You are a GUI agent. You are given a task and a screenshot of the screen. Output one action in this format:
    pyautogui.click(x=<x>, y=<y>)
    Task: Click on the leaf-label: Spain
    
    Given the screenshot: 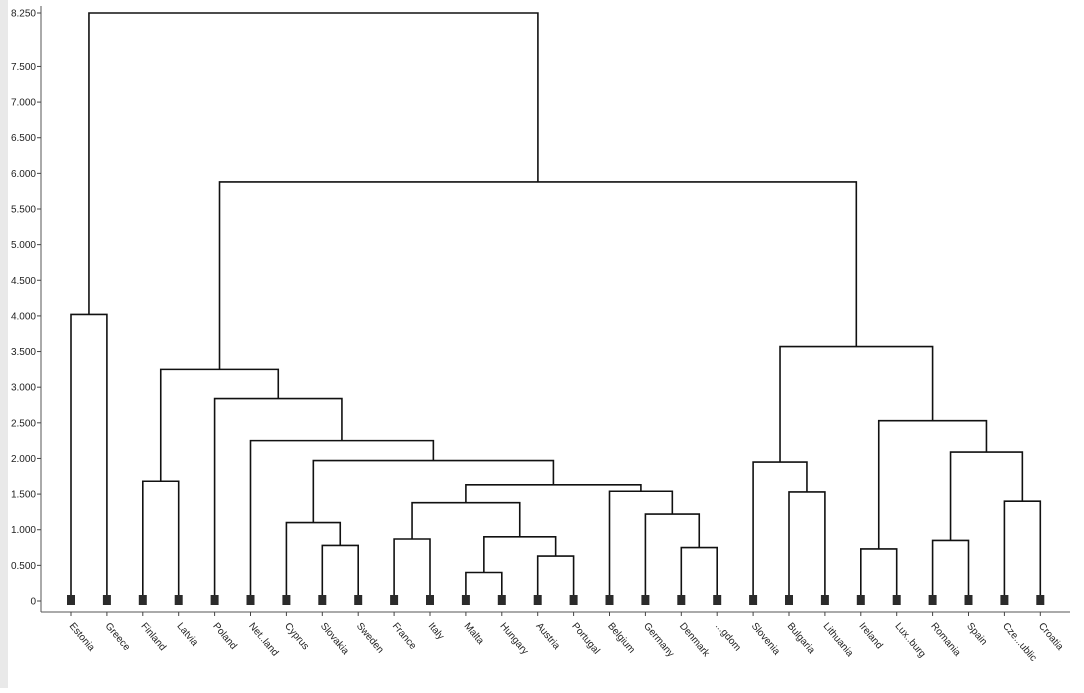 What is the action you would take?
    pyautogui.click(x=976, y=634)
    